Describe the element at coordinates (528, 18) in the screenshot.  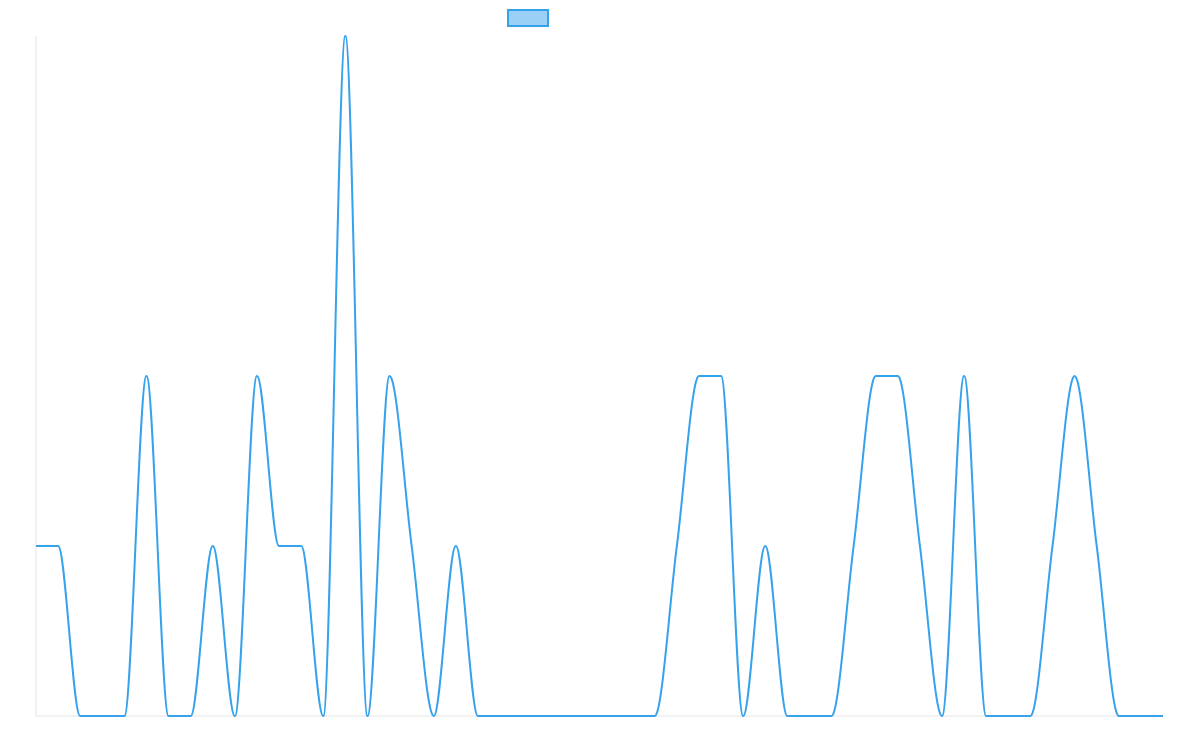
I see `legend-box` at that location.